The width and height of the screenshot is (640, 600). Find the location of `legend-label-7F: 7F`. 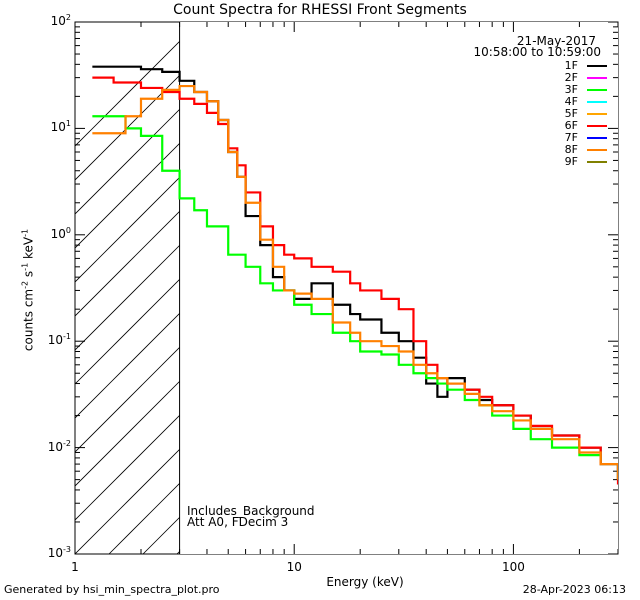

legend-label-7F: 7F is located at coordinates (571, 137).